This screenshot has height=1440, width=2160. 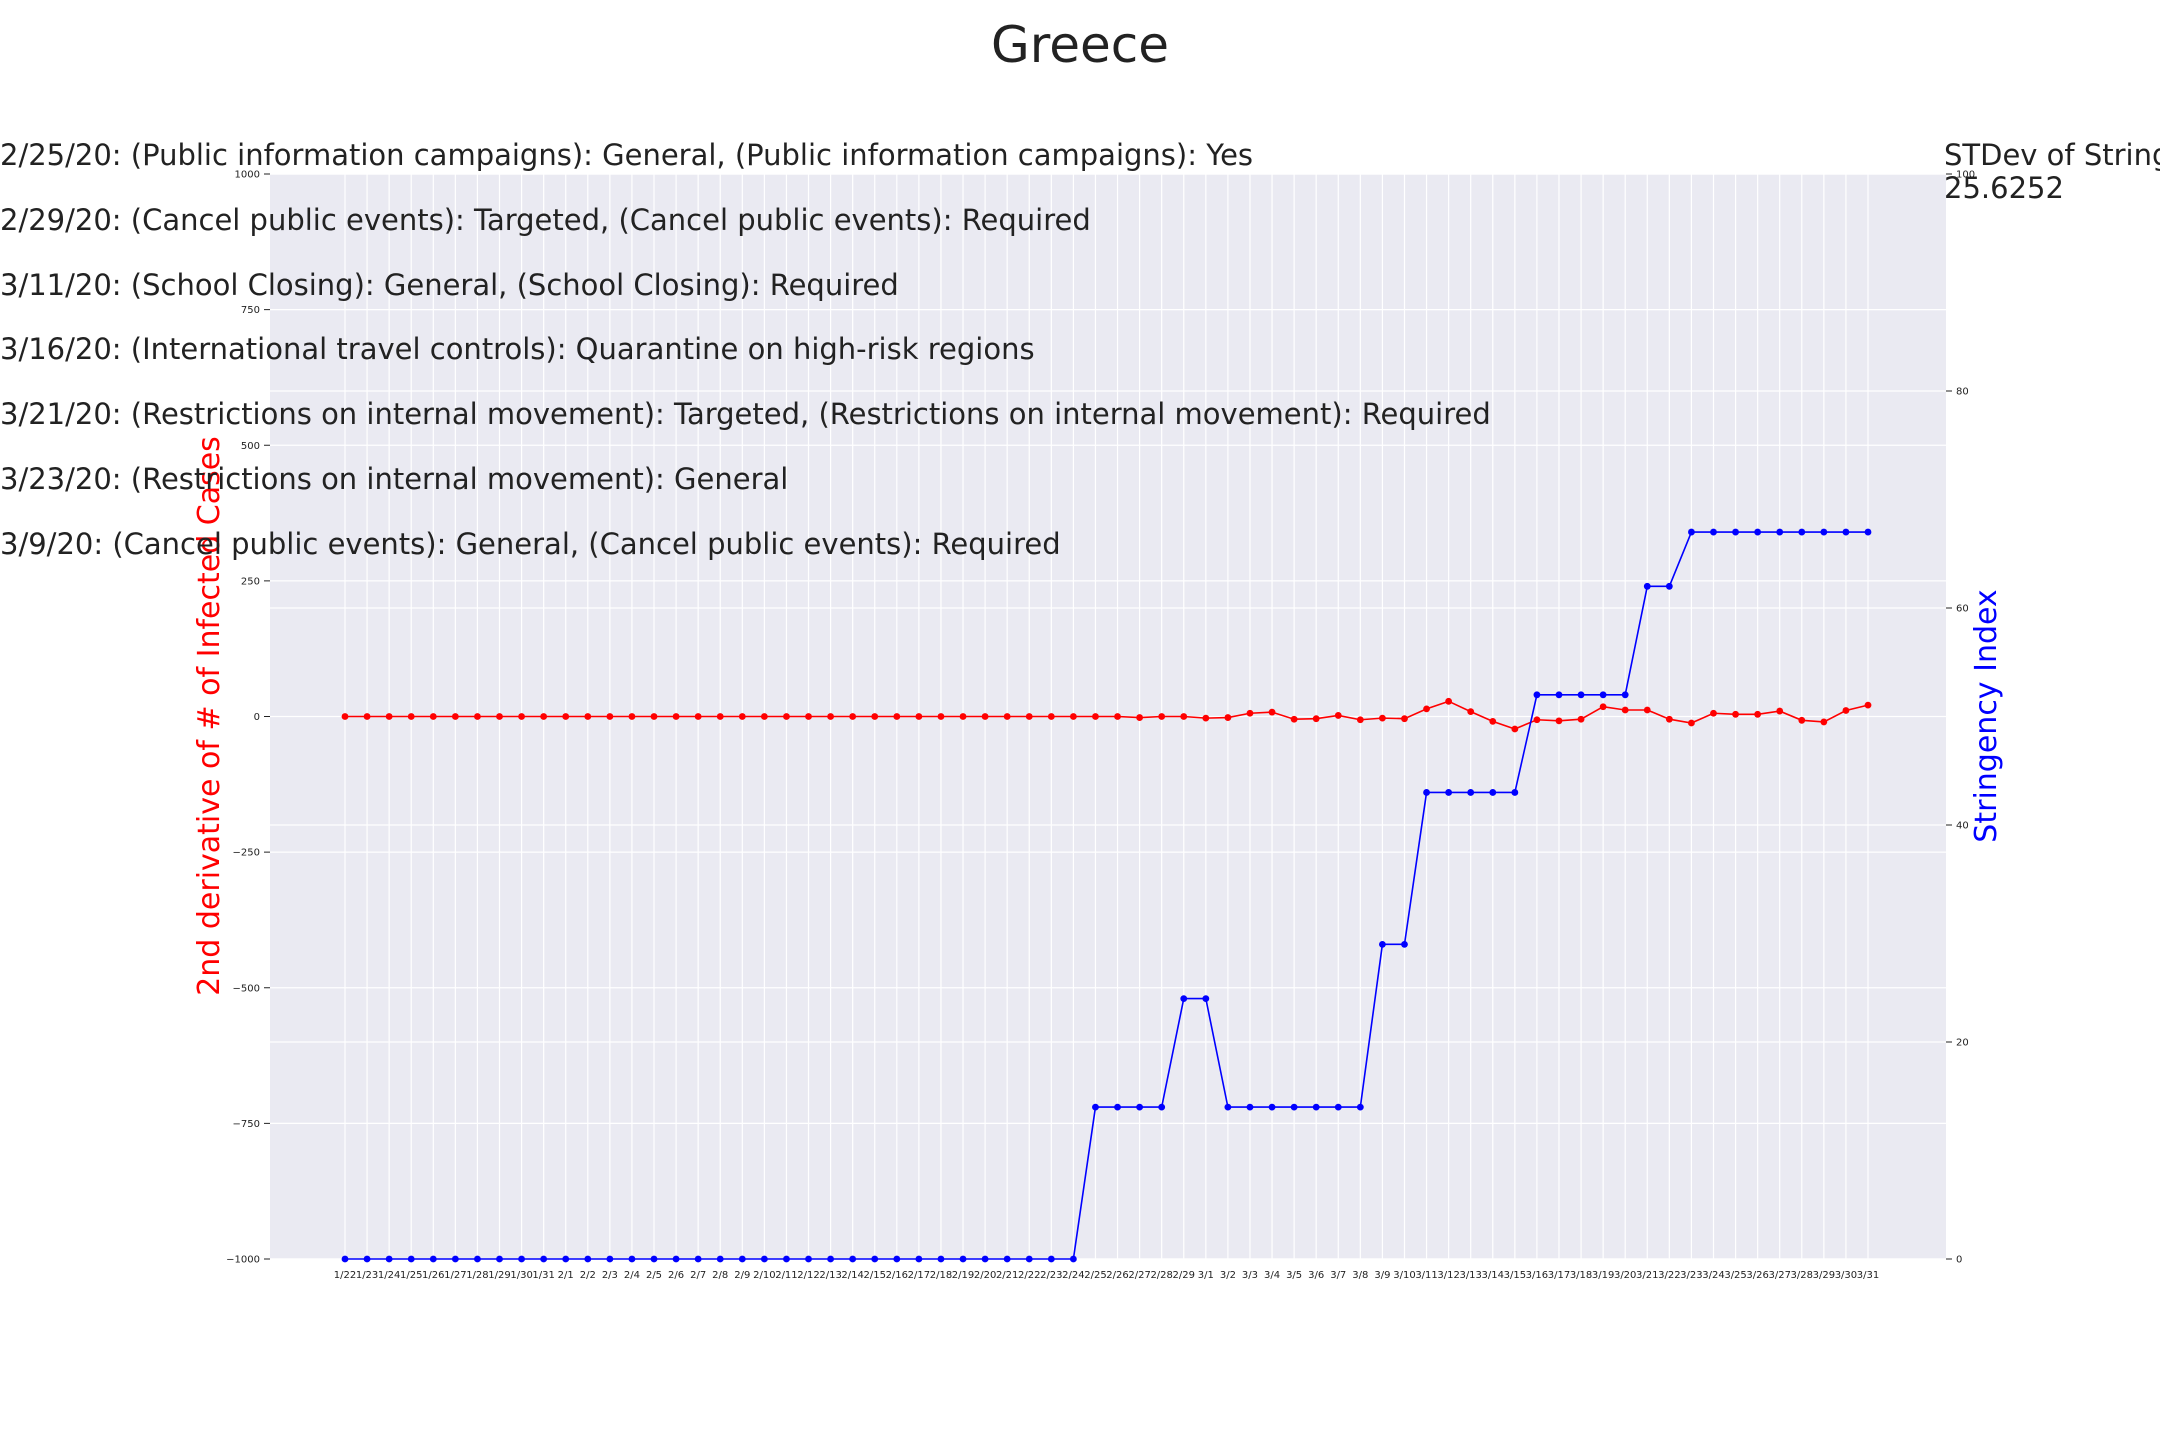 I want to click on x-tick-label: 2/17, so click(x=919, y=1275).